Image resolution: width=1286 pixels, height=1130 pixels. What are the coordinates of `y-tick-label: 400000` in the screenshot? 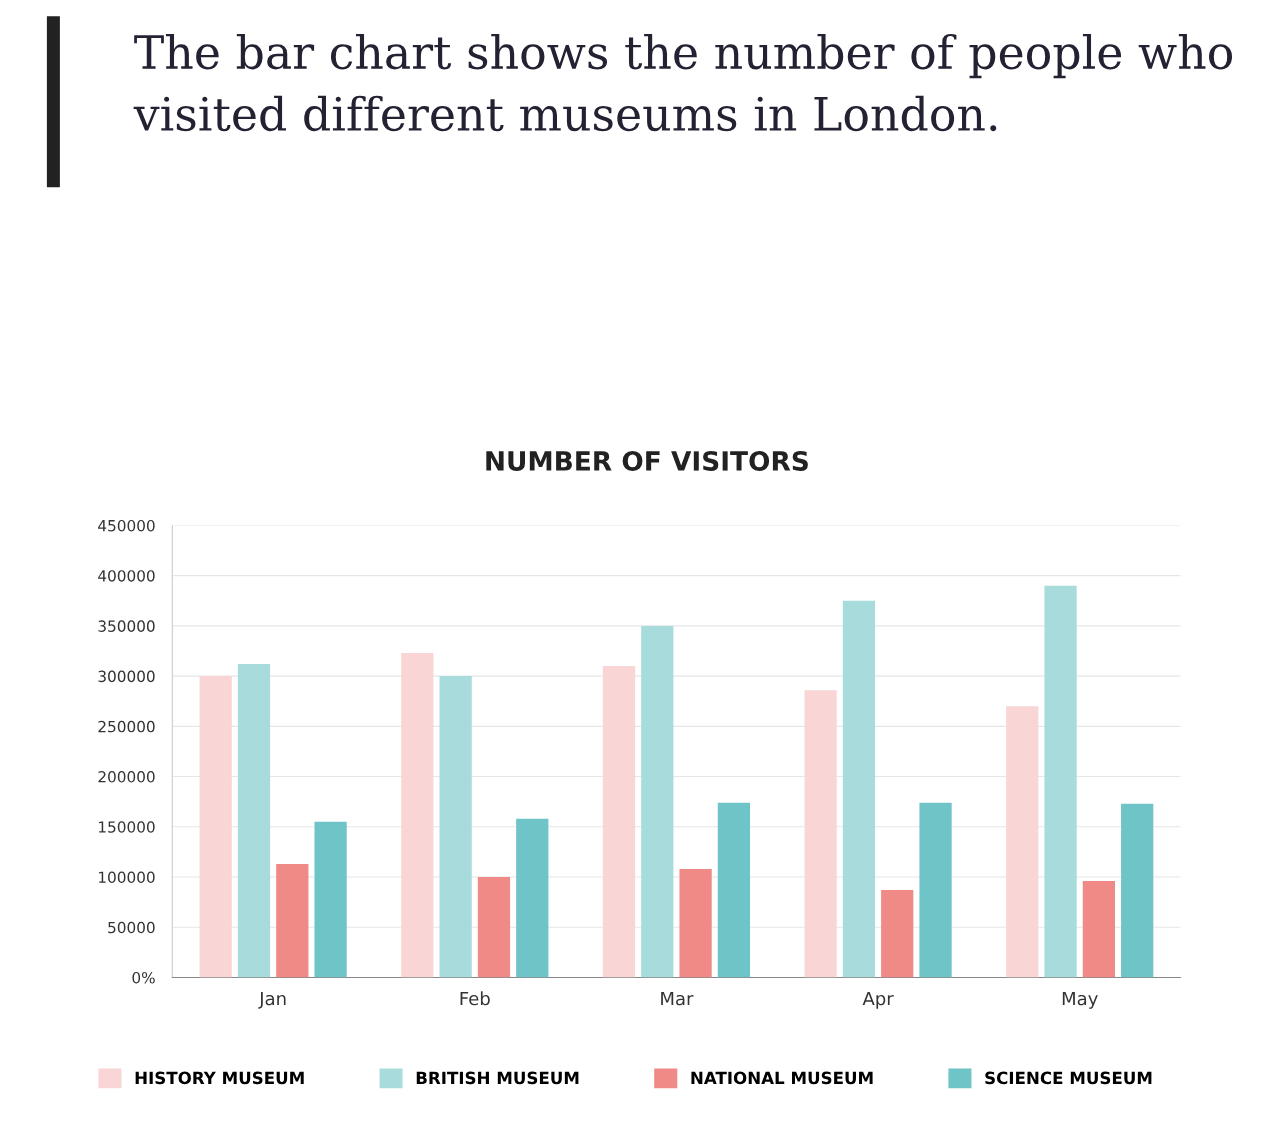 It's located at (126, 576).